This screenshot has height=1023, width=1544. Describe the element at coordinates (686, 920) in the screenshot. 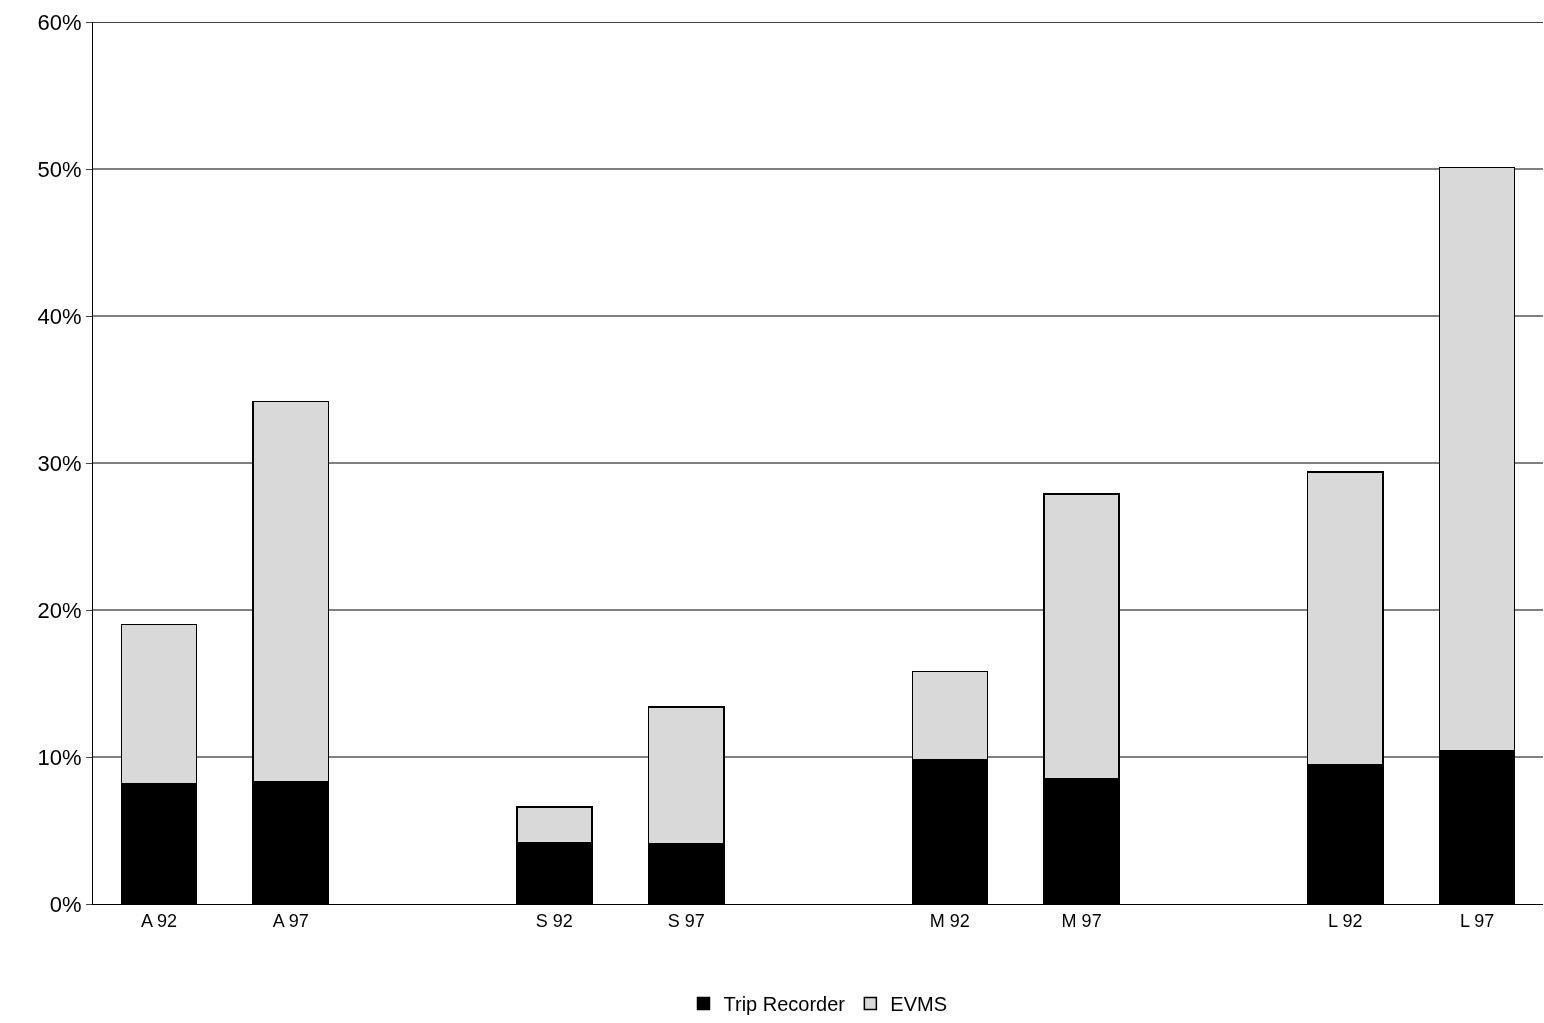

I see `x-tick-label: S 97` at that location.